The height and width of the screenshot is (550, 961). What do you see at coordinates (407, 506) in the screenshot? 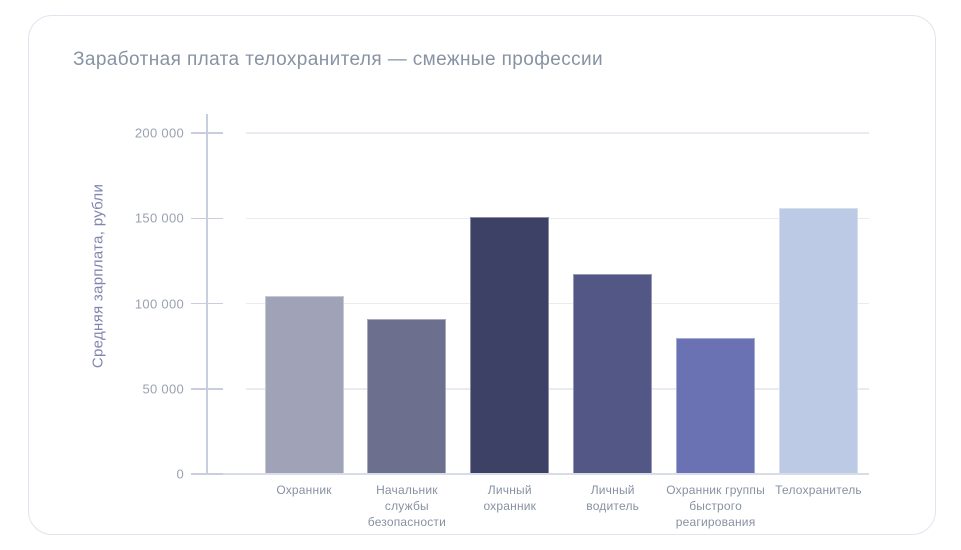
I see `x-axis-label: Начальник службы безопасности` at bounding box center [407, 506].